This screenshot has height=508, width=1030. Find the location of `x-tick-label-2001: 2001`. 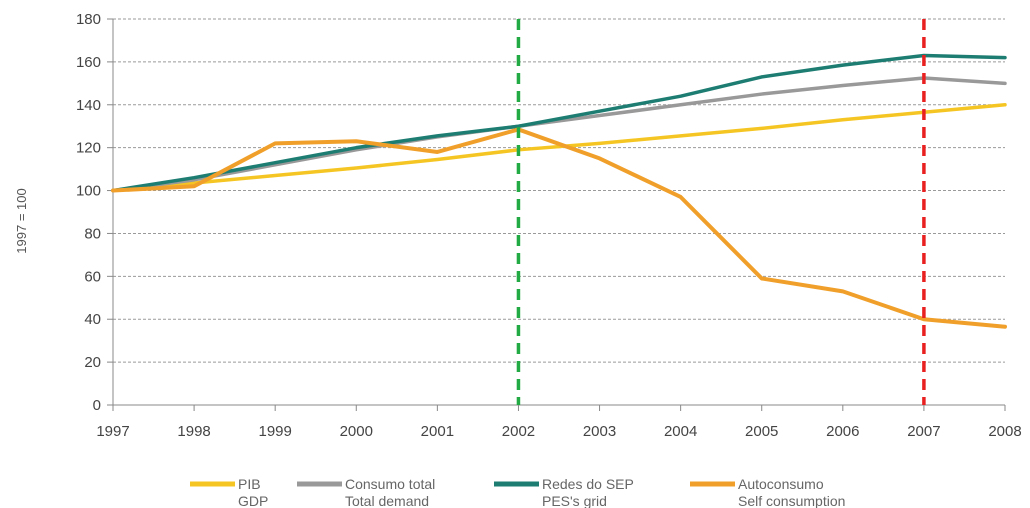

x-tick-label-2001: 2001 is located at coordinates (437, 431).